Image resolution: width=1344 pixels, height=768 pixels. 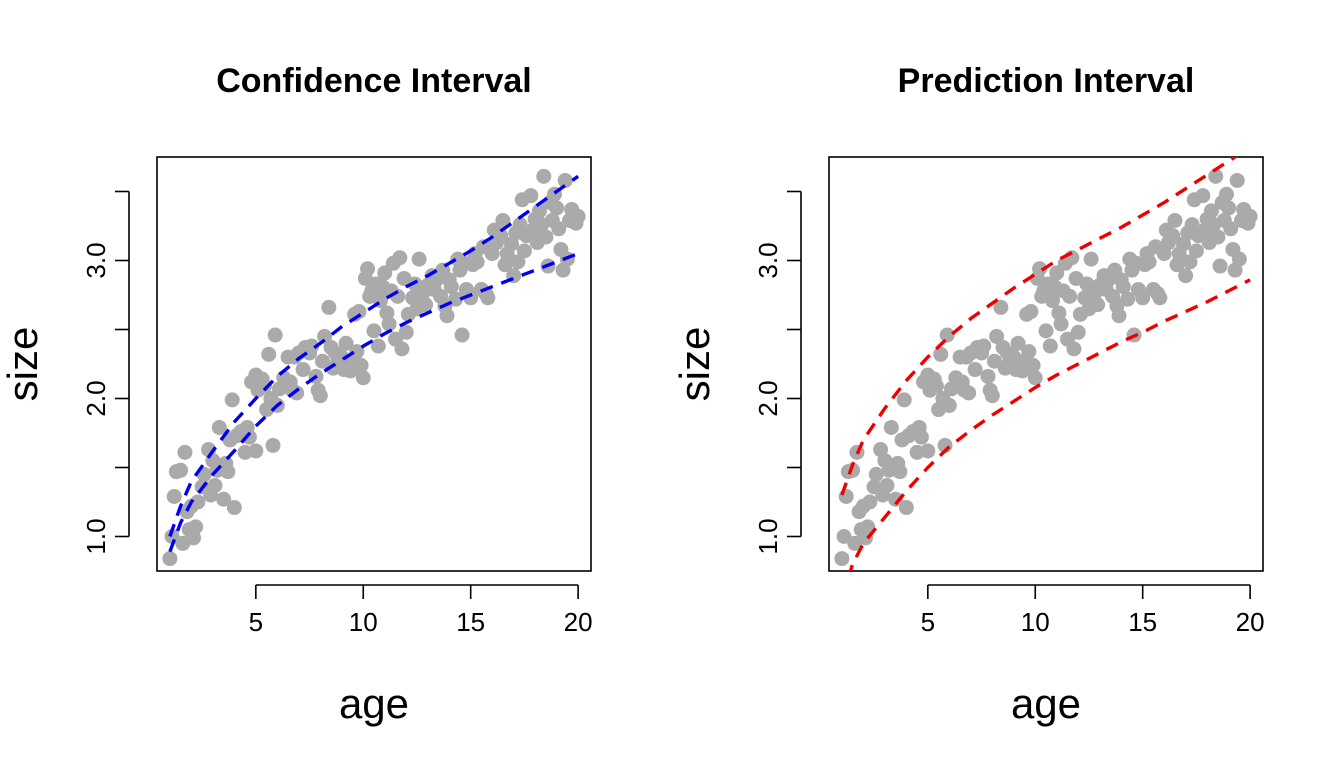 I want to click on prediction-band-upper-line, so click(x=1039, y=326).